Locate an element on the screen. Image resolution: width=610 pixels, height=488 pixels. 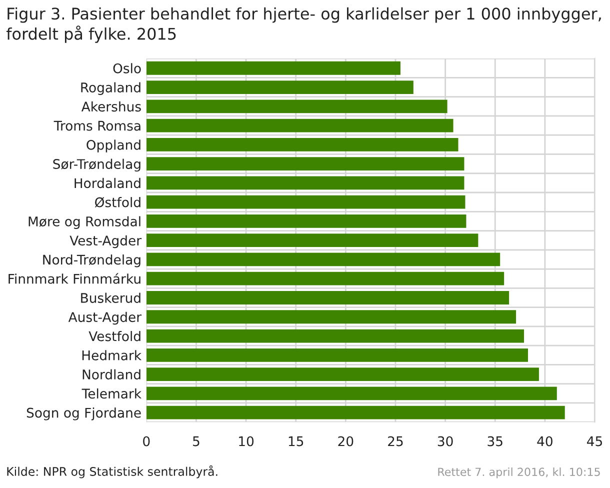
x-tick-label: 35 is located at coordinates (495, 441).